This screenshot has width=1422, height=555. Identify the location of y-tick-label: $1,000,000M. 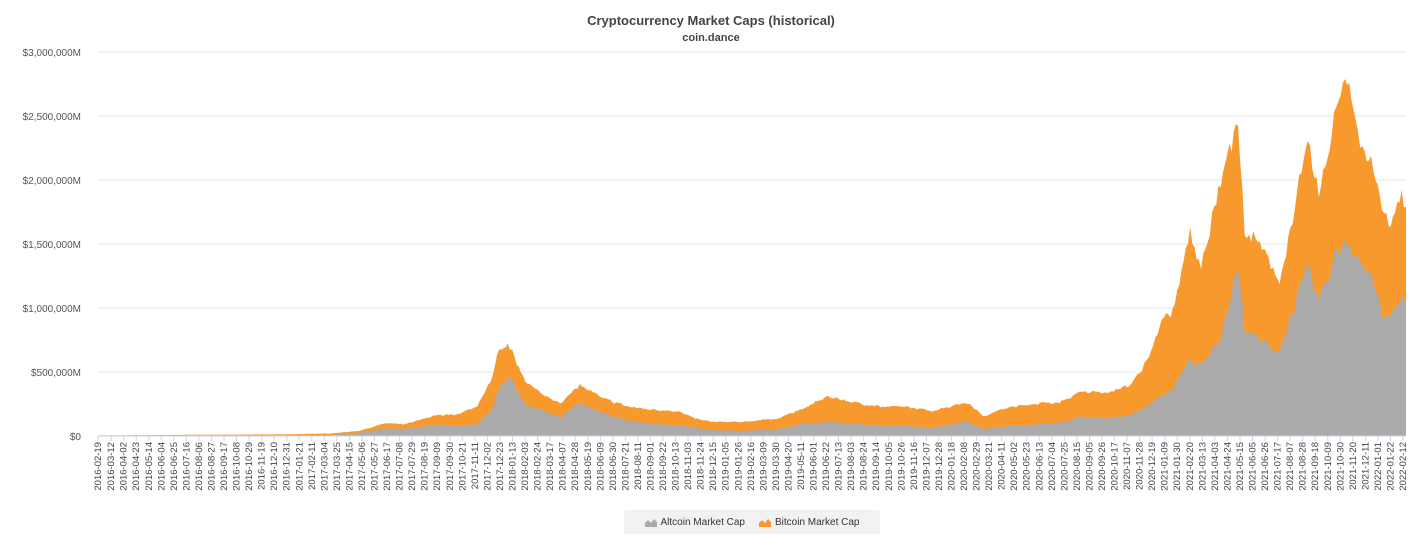
(52, 309).